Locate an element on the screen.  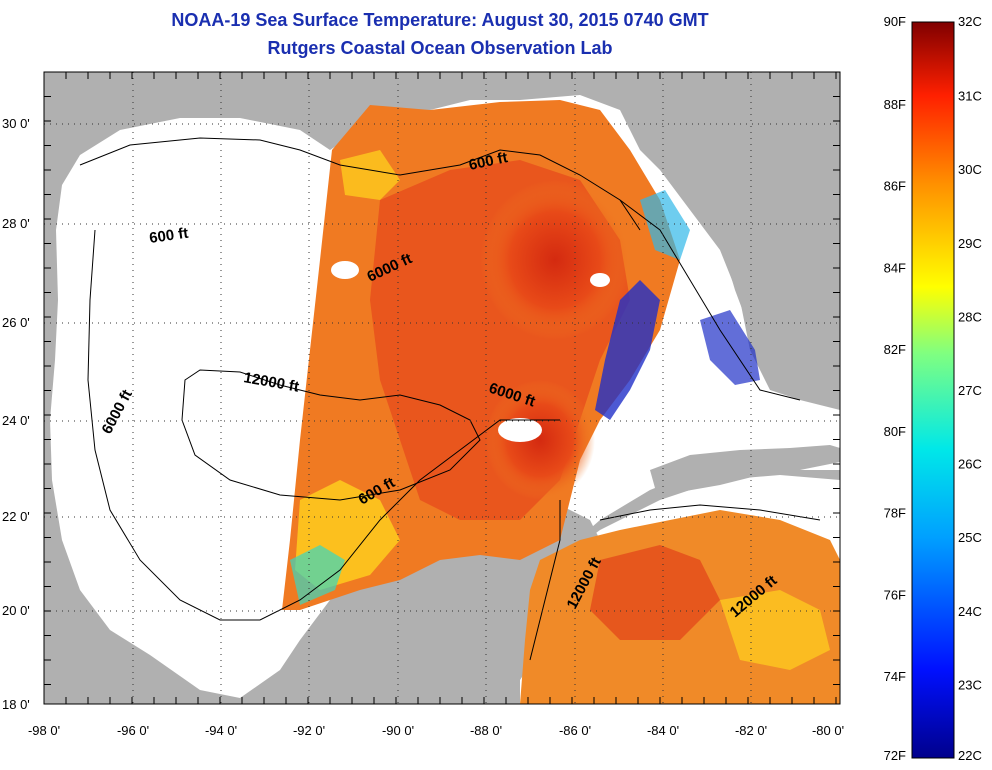
colorbar-f-label: 80F is located at coordinates (895, 431).